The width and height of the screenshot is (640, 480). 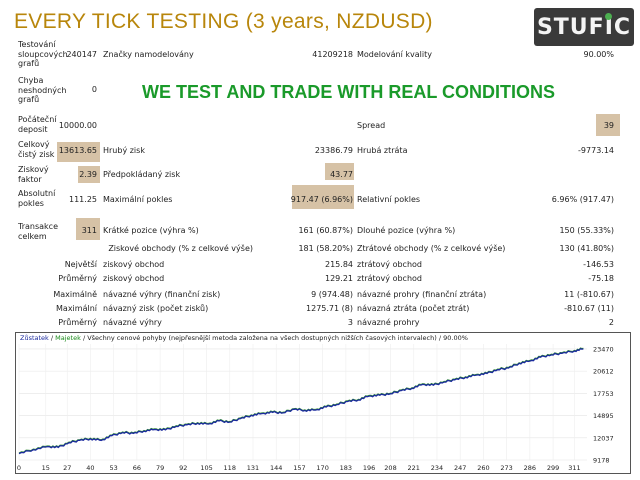 What do you see at coordinates (148, 54) in the screenshot?
I see `ticks-label: Značky namodelovány` at bounding box center [148, 54].